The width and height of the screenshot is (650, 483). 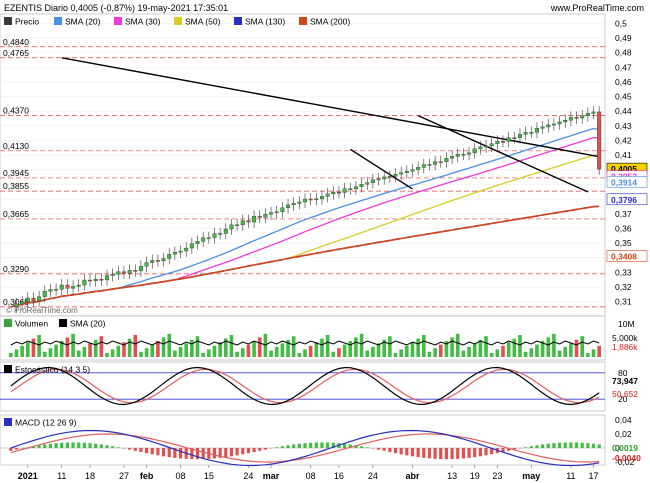 I want to click on price-tick: 0,37, so click(x=623, y=214).